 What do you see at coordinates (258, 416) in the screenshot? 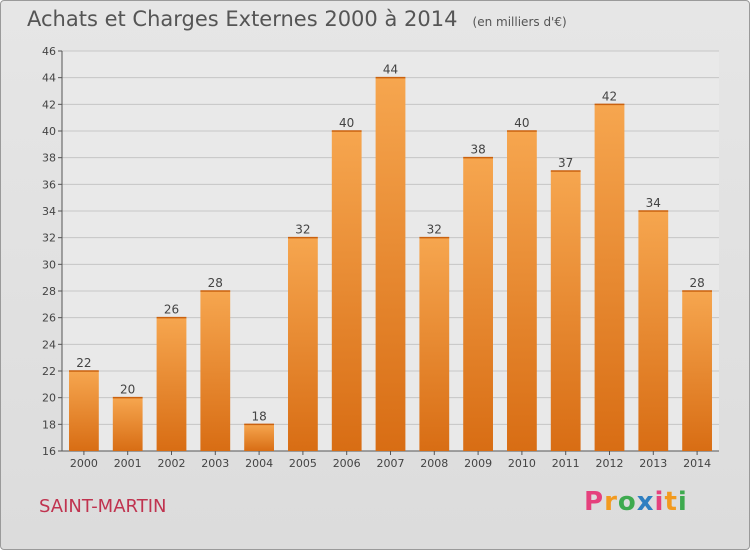
I see `data-label: 18` at bounding box center [258, 416].